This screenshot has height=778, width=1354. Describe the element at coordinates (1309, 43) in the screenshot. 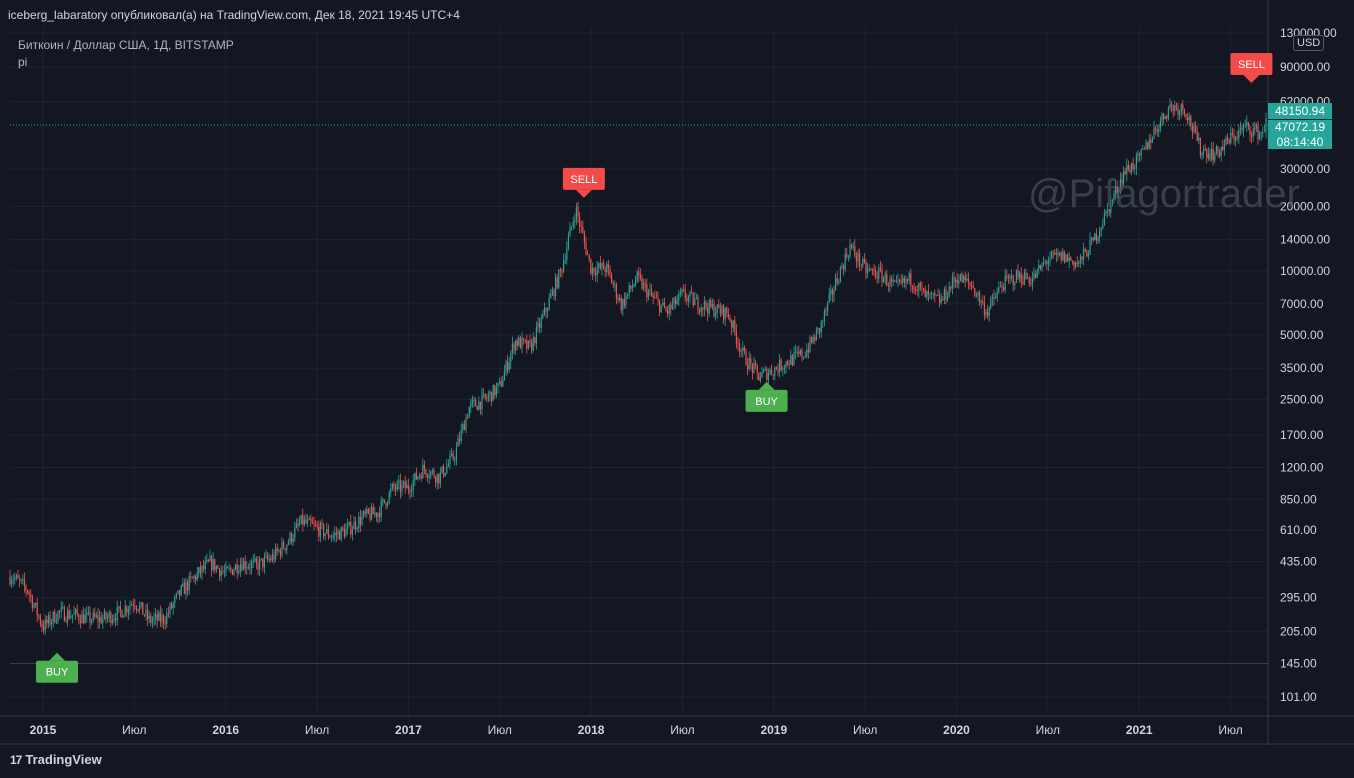

I see `currency-button: USD` at that location.